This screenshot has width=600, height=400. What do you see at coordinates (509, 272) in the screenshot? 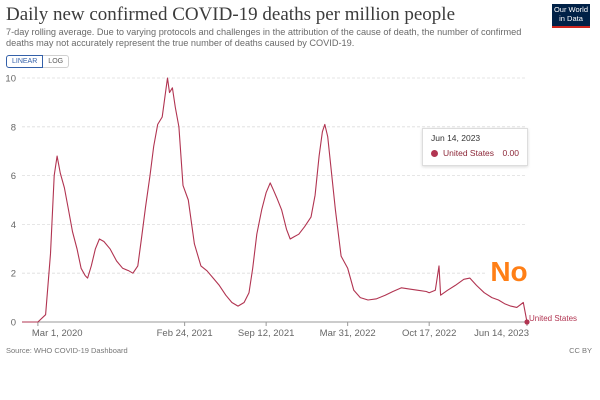
I see `annotation-stamp: No` at bounding box center [509, 272].